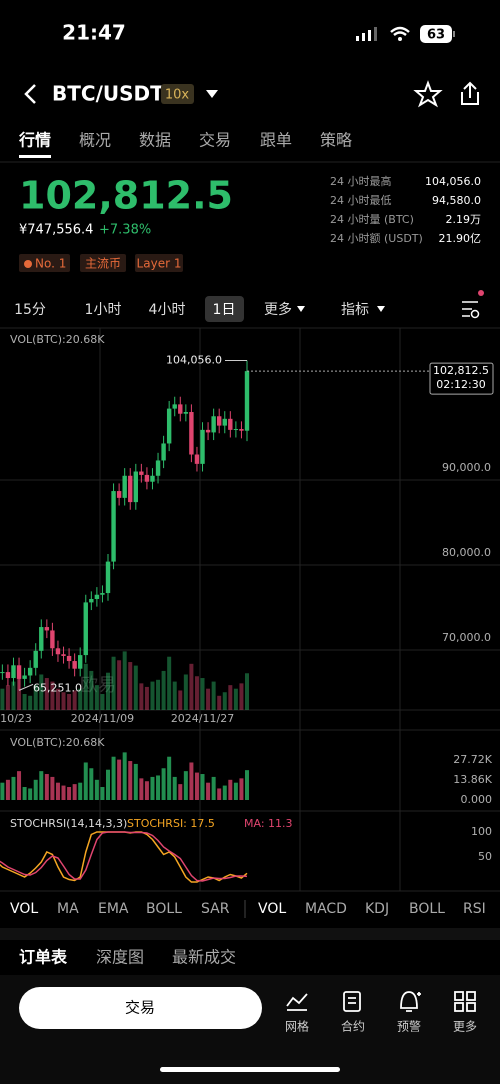 The image size is (500, 1084). I want to click on indicator-main: SAR, so click(215, 909).